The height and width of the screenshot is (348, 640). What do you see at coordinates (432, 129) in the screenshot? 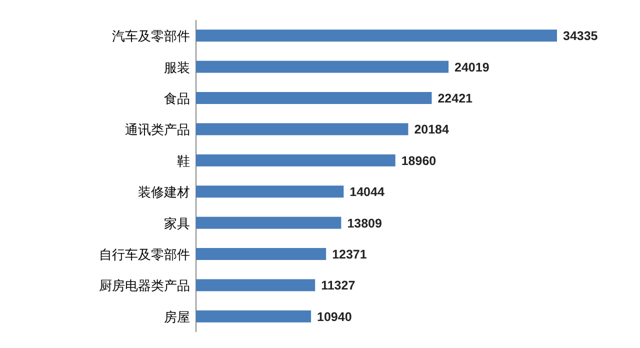
I see `data-label: 20184` at bounding box center [432, 129].